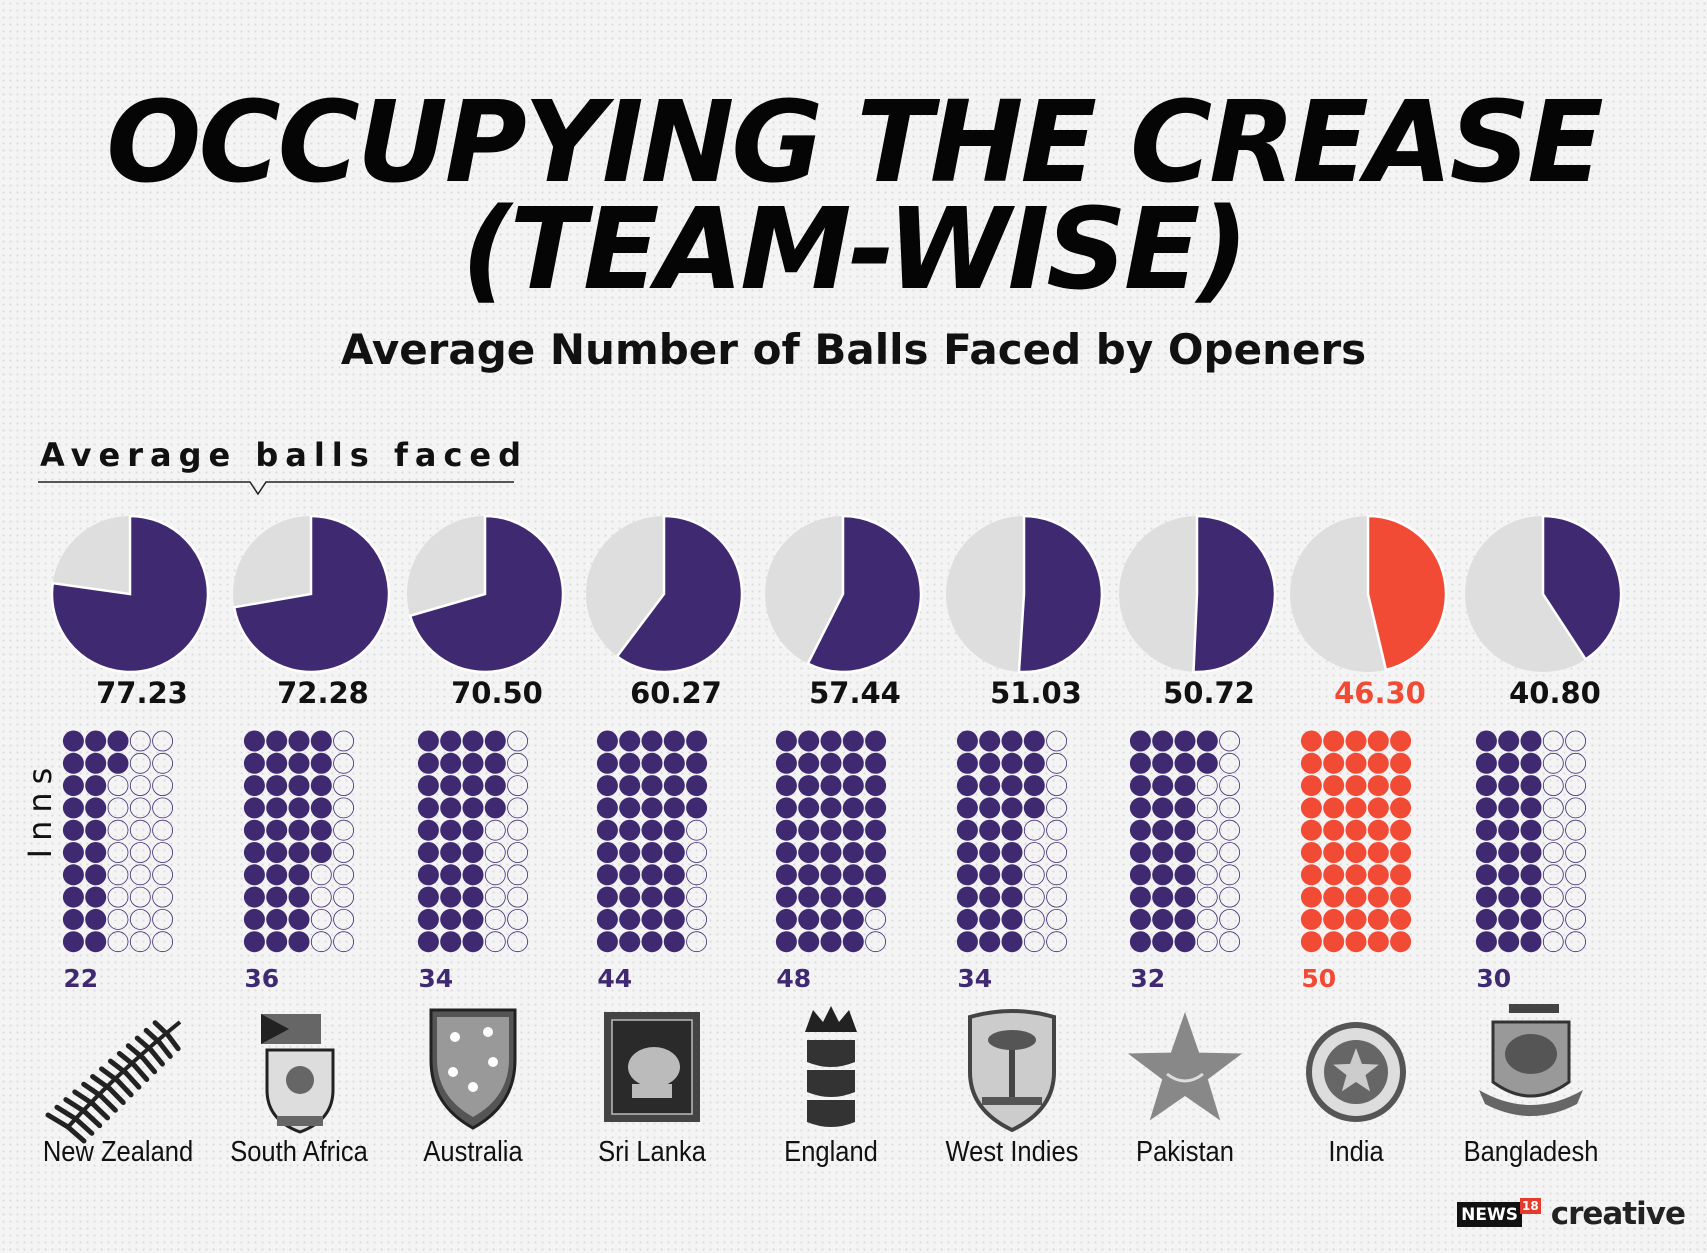 The height and width of the screenshot is (1253, 1707). Describe the element at coordinates (853, 349) in the screenshot. I see `chart-subtitle: Average Number of Balls Faced by Openers` at that location.